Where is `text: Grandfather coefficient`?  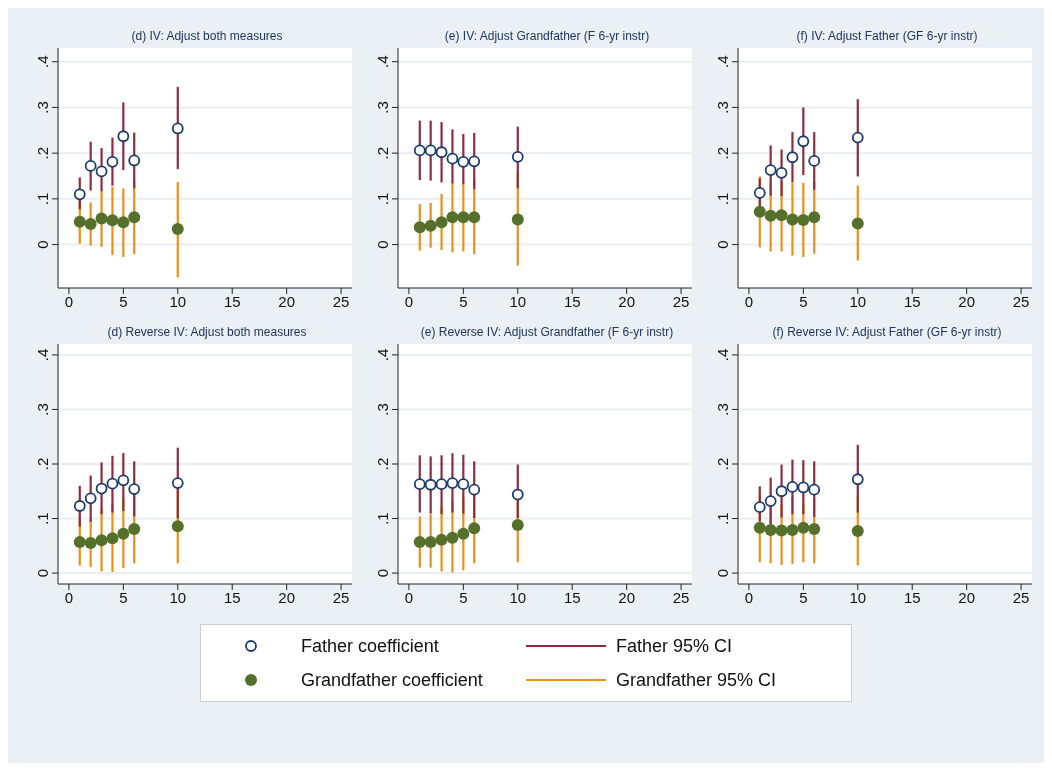
text: Grandfather coefficient is located at coordinates (392, 680).